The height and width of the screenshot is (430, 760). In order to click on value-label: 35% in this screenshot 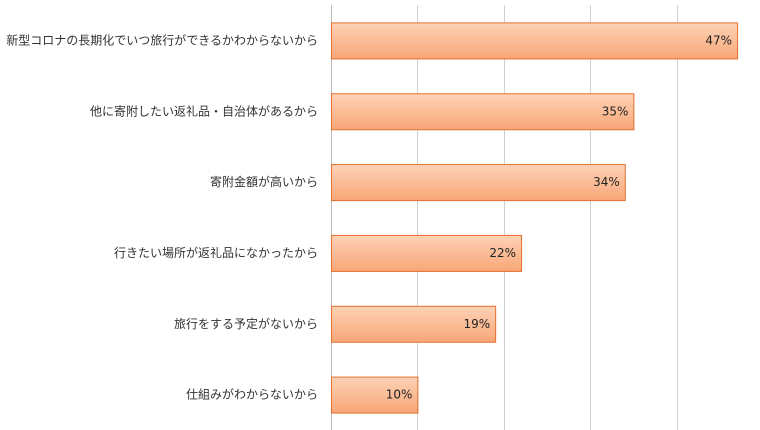, I will do `click(615, 111)`.